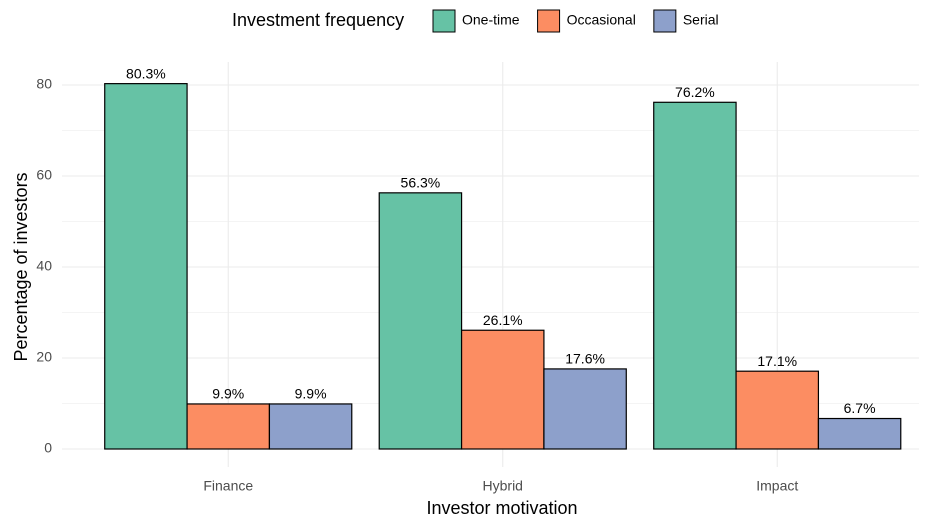 The image size is (929, 524). I want to click on x-axis-title: Investor motivation, so click(501, 508).